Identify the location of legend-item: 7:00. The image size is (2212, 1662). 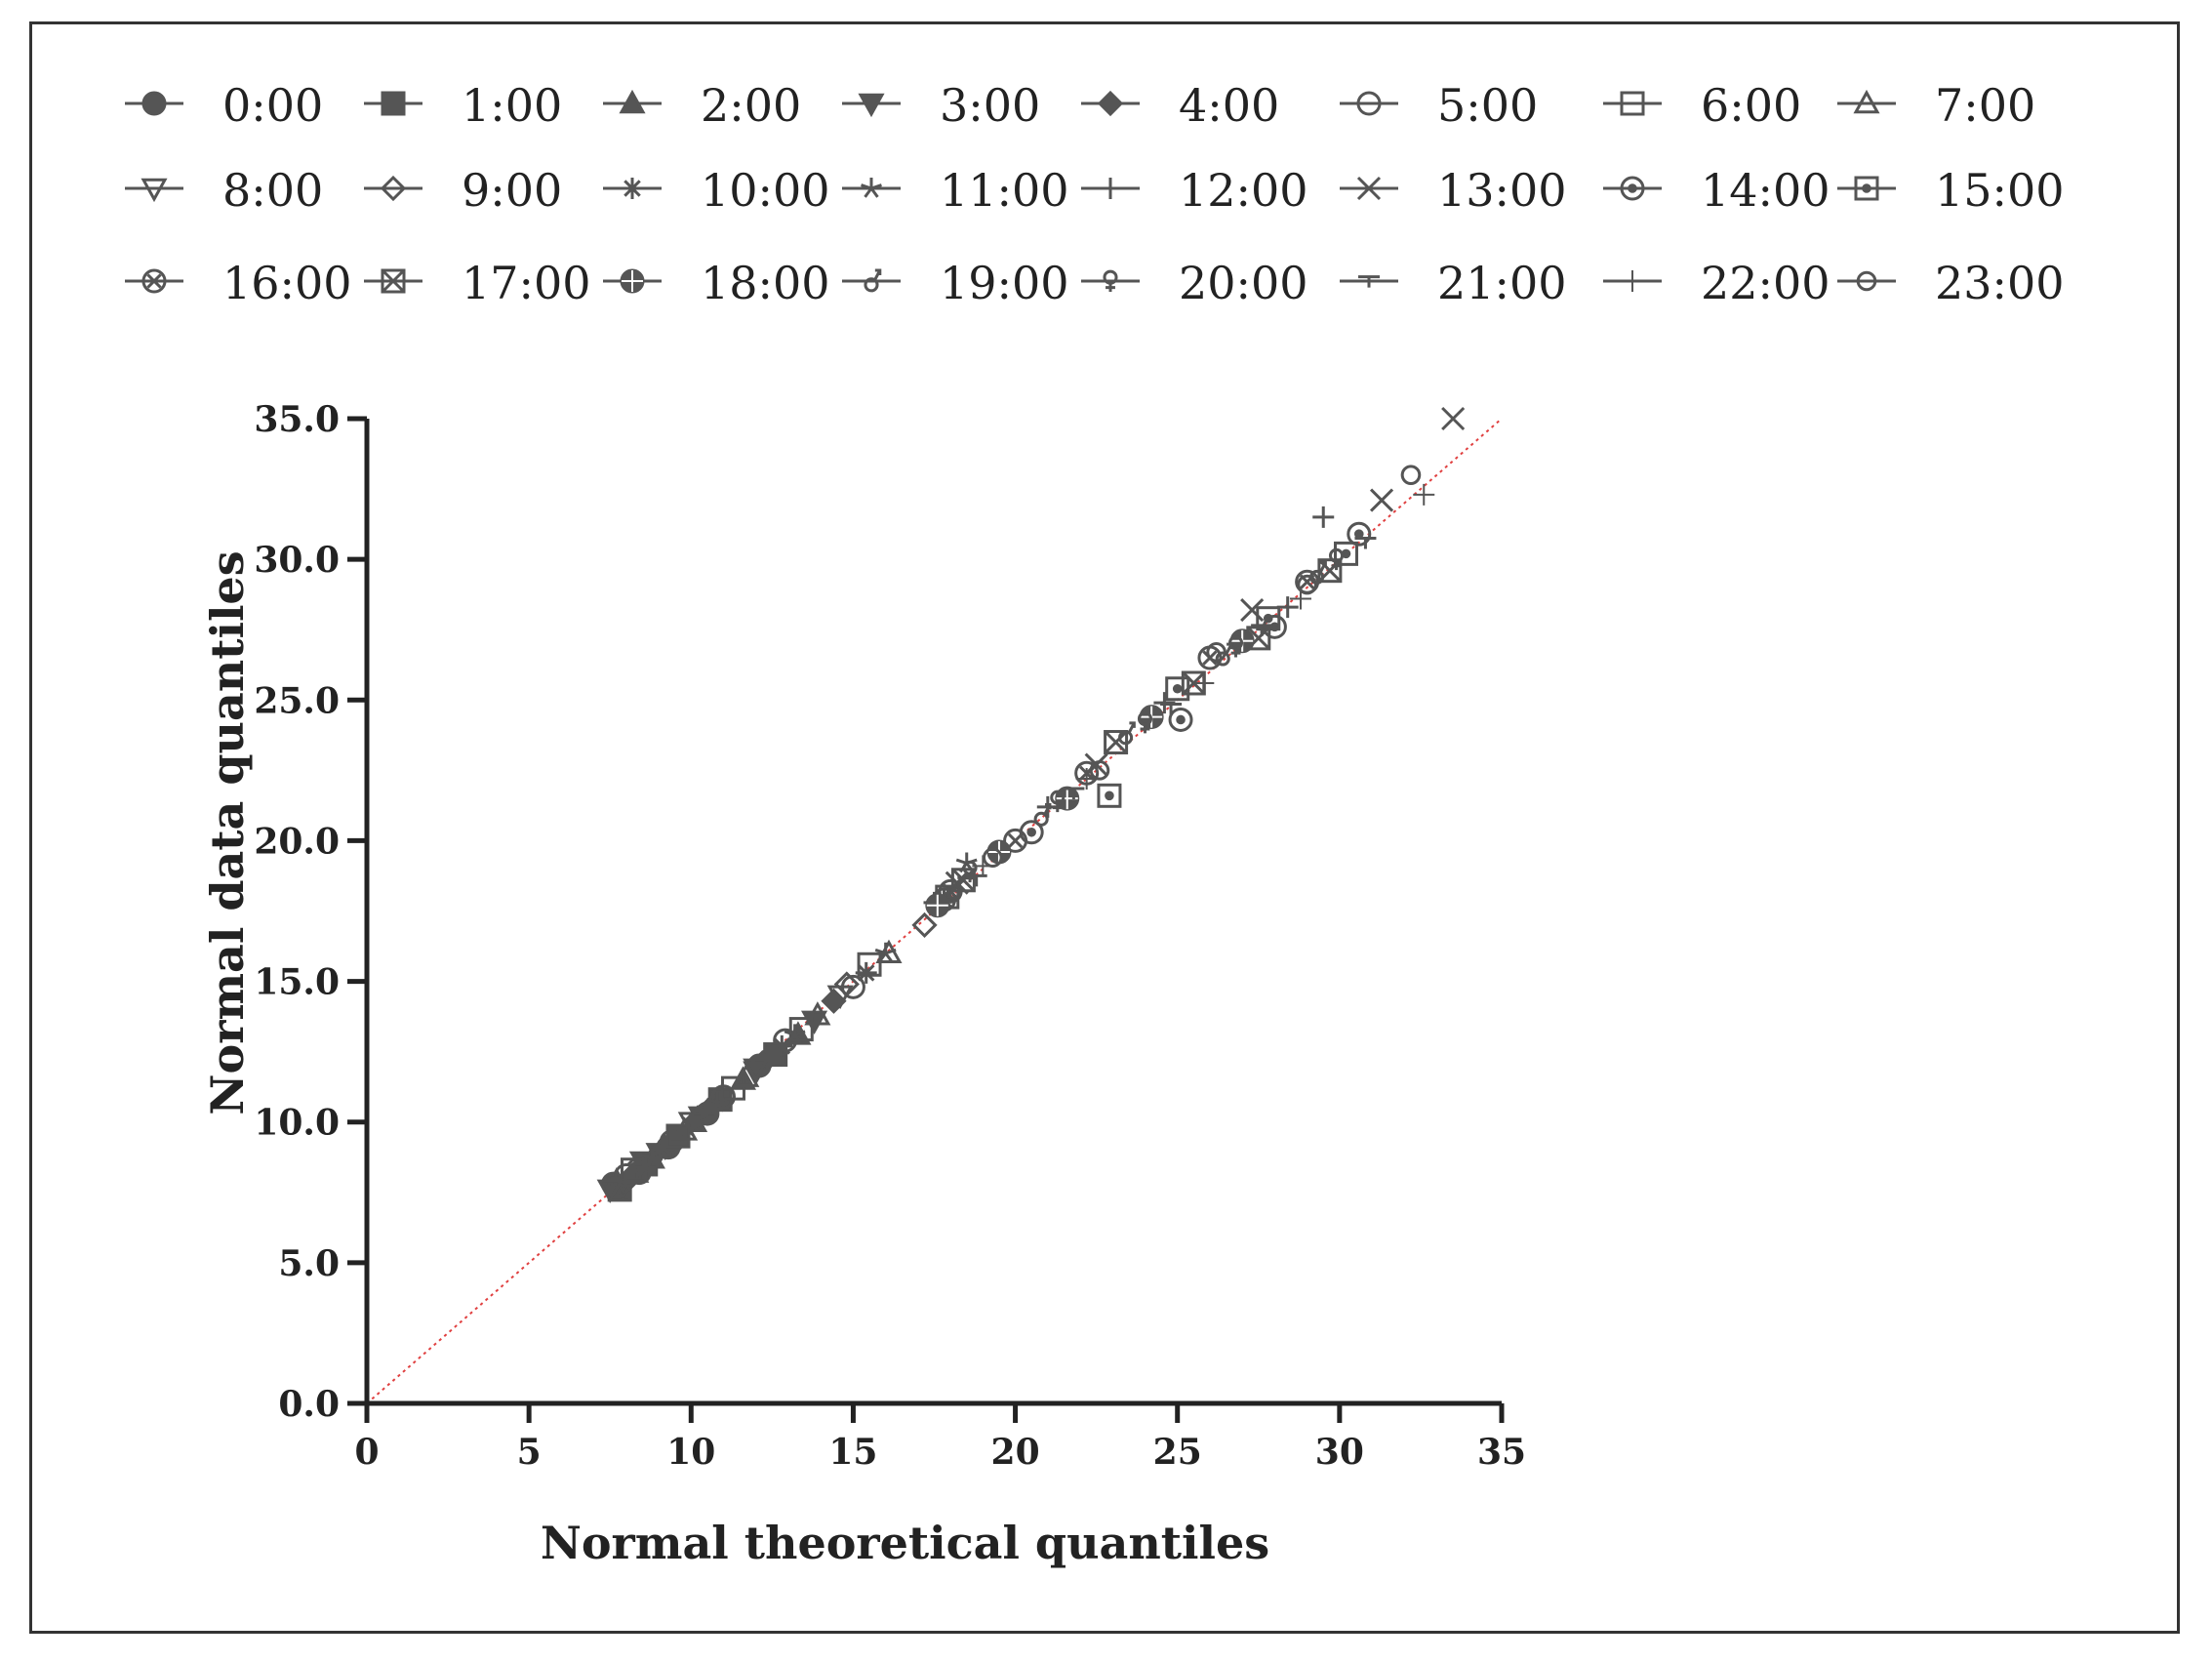
(1936, 105).